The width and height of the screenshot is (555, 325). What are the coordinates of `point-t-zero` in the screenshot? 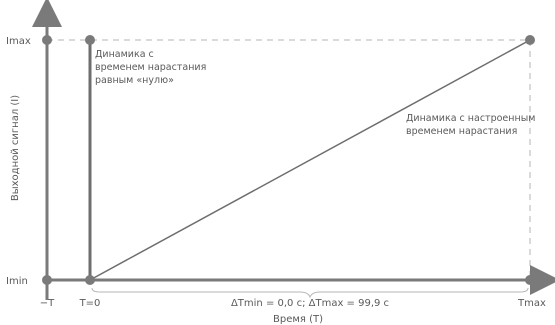 It's located at (90, 280).